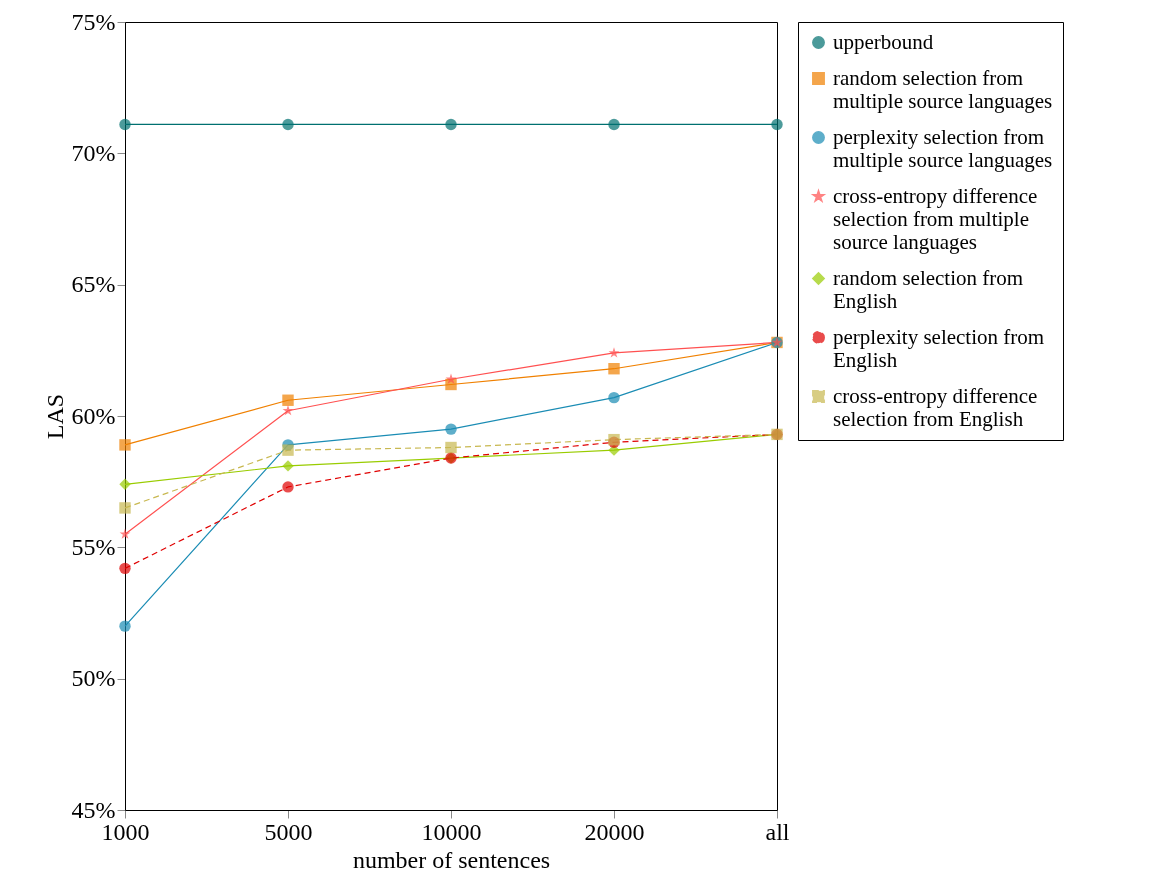 The image size is (1153, 895). I want to click on x-tick-label: 10000, so click(451, 831).